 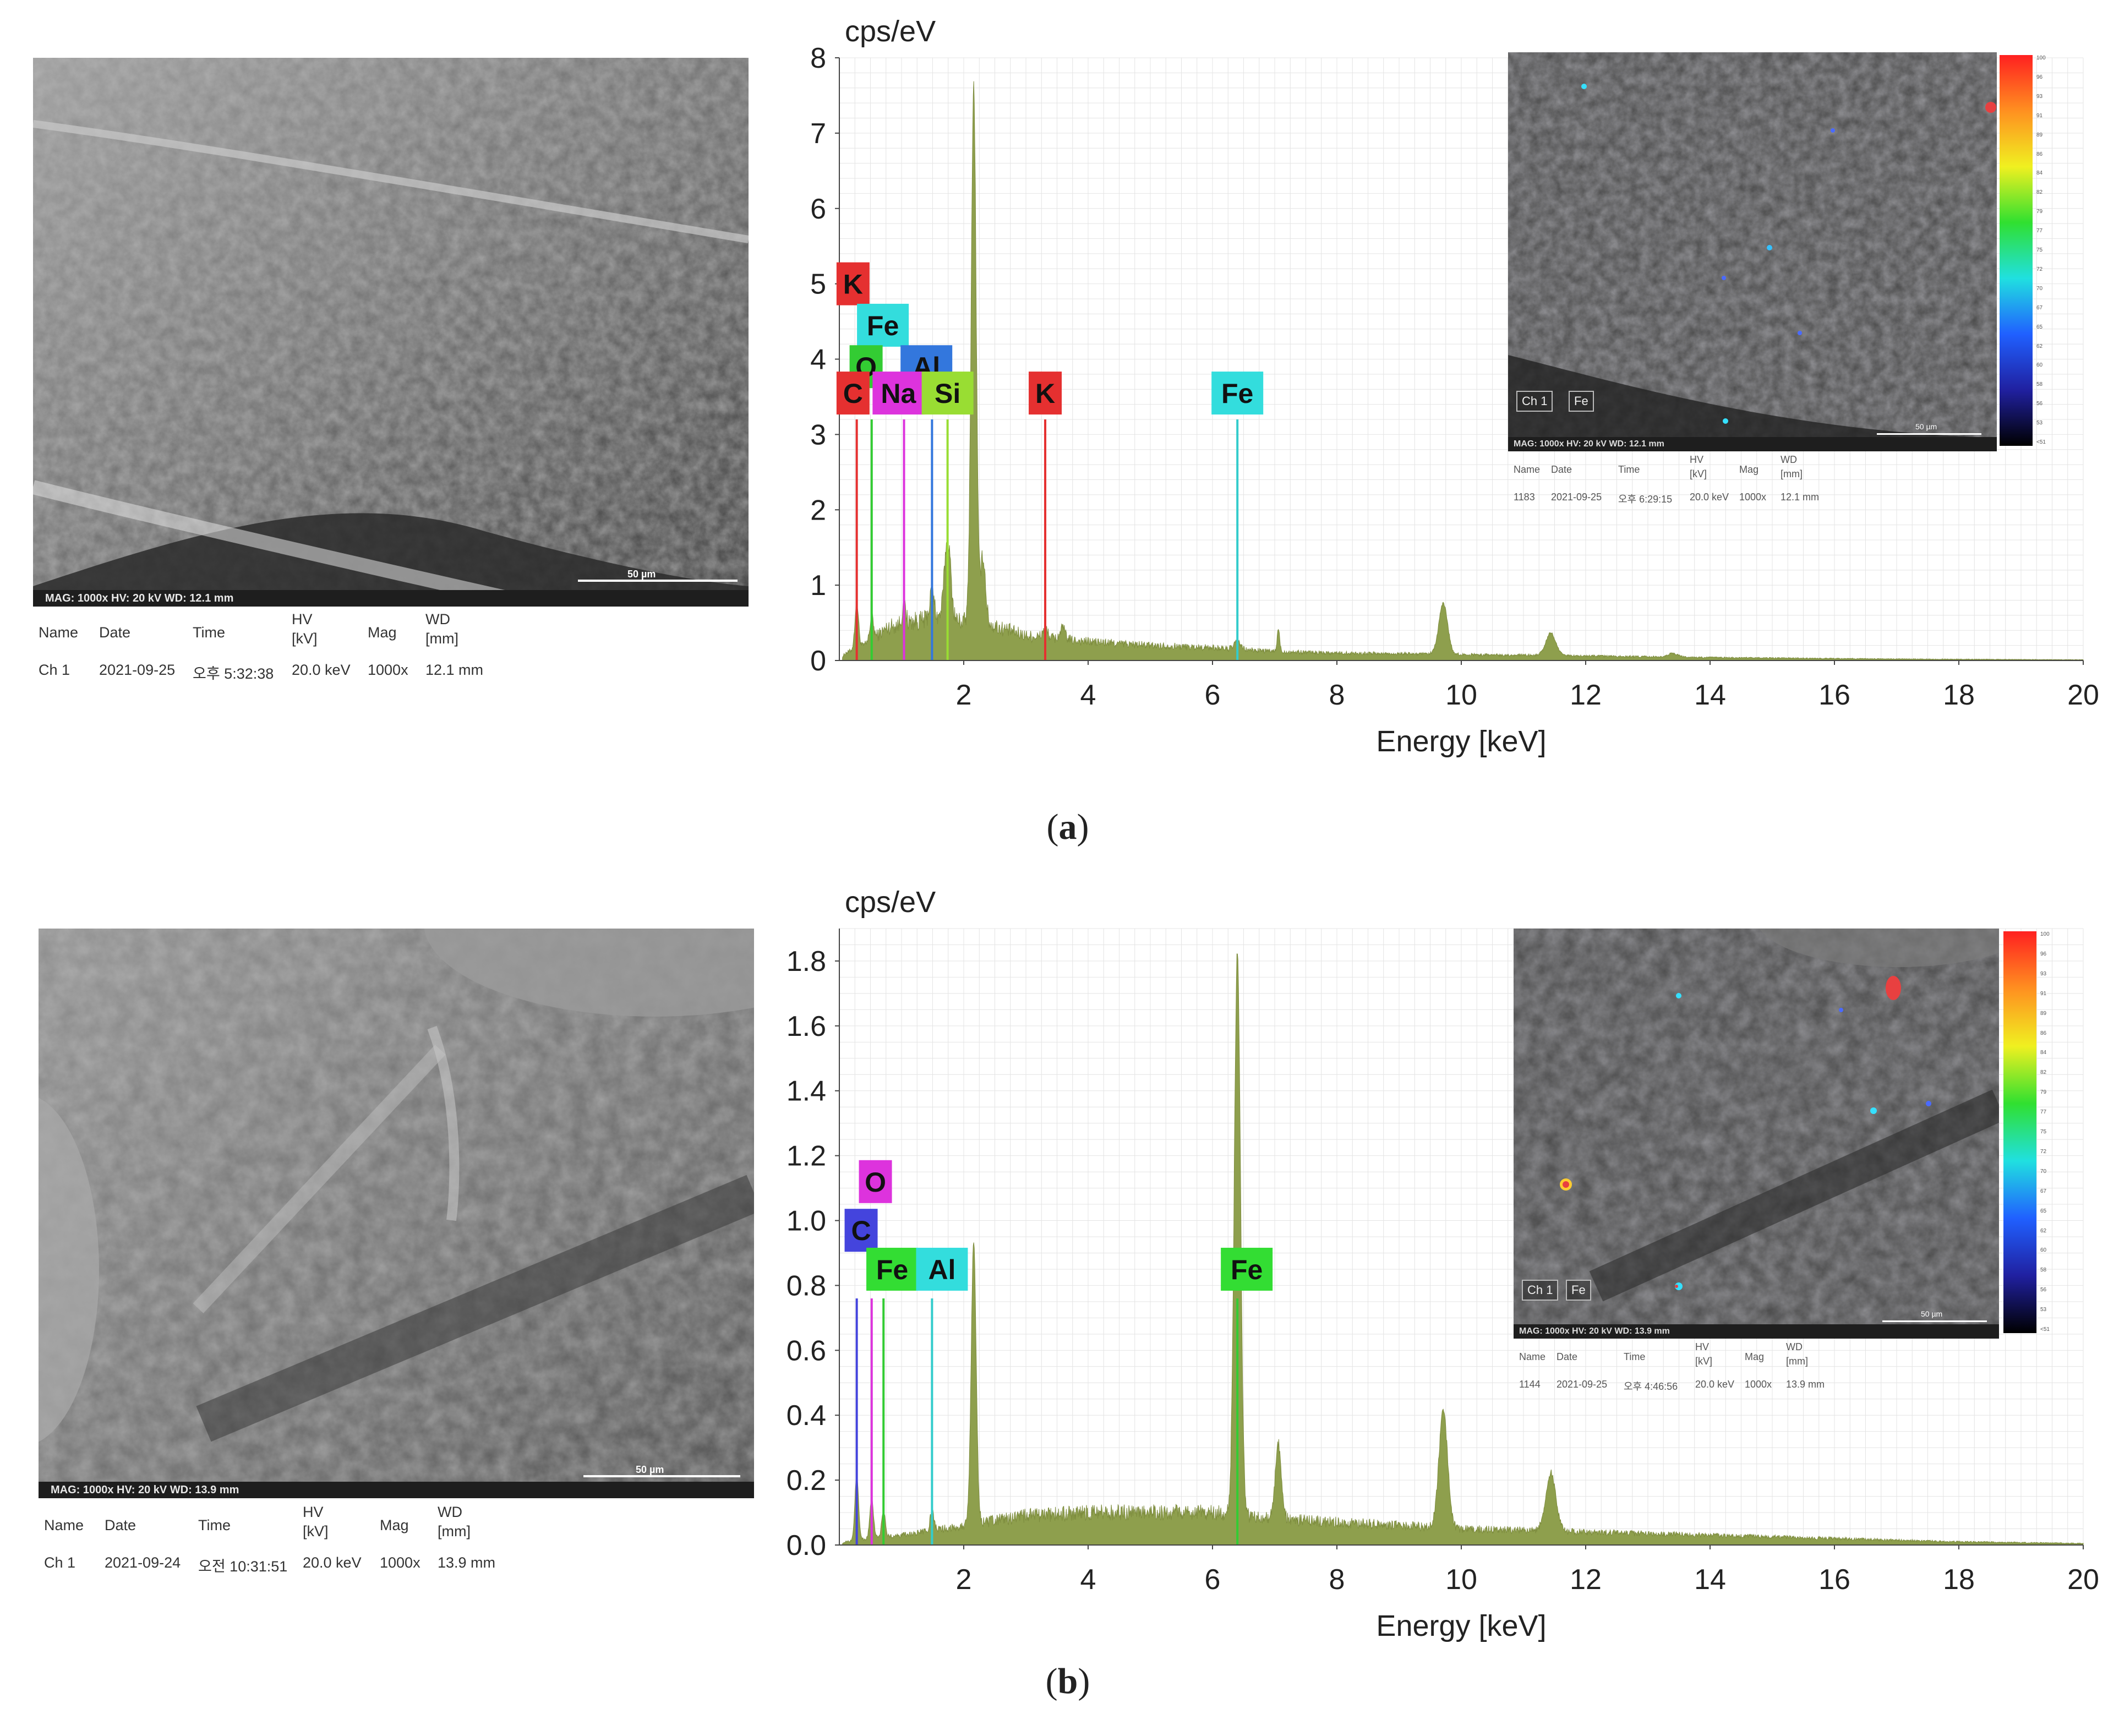 What do you see at coordinates (2043, 1271) in the screenshot?
I see `colorbar-tick: 58` at bounding box center [2043, 1271].